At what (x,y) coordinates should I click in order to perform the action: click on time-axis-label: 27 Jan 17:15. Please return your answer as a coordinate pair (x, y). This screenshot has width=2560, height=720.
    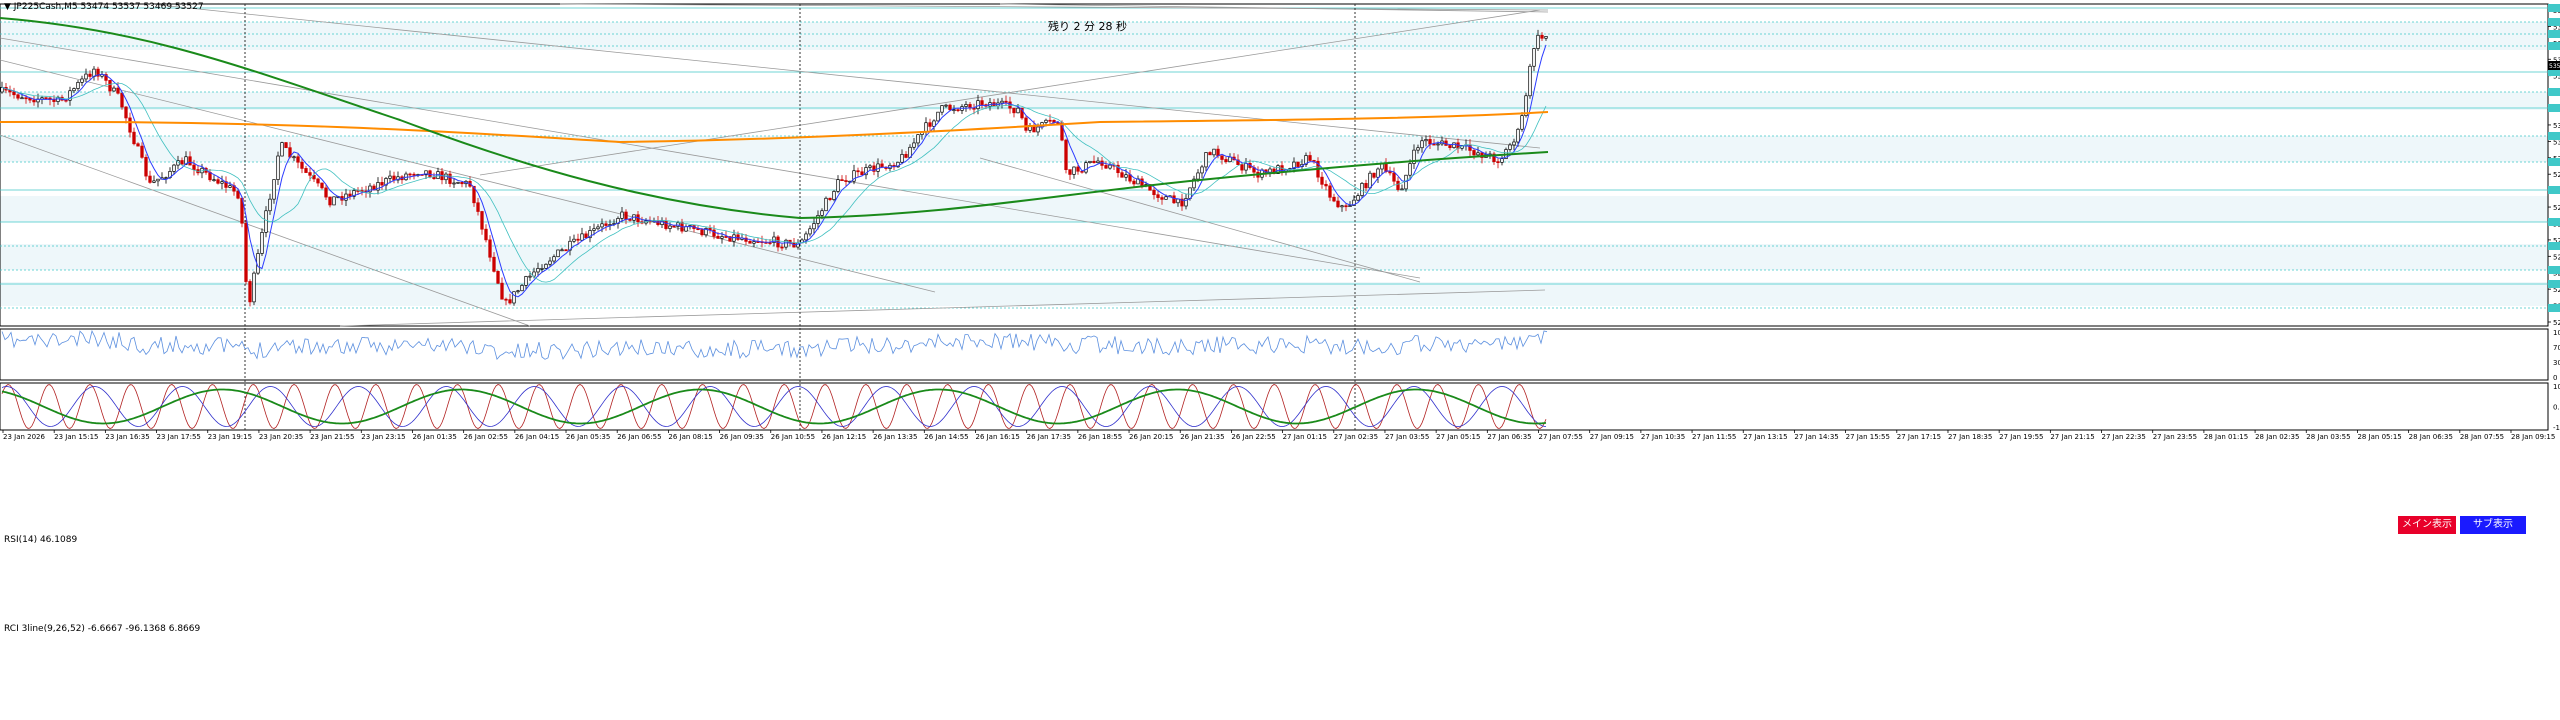
    Looking at the image, I should click on (1919, 437).